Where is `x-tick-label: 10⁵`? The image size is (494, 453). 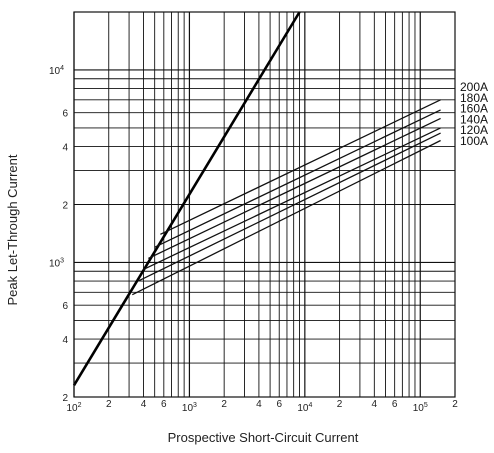
x-tick-label: 10⁵ is located at coordinates (420, 408).